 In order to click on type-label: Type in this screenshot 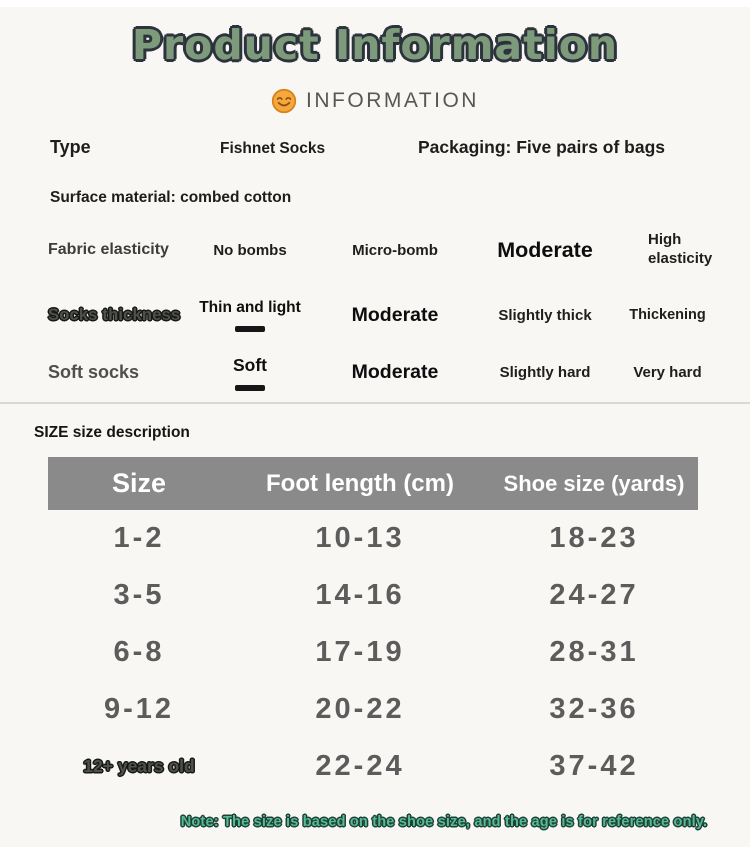, I will do `click(70, 147)`.